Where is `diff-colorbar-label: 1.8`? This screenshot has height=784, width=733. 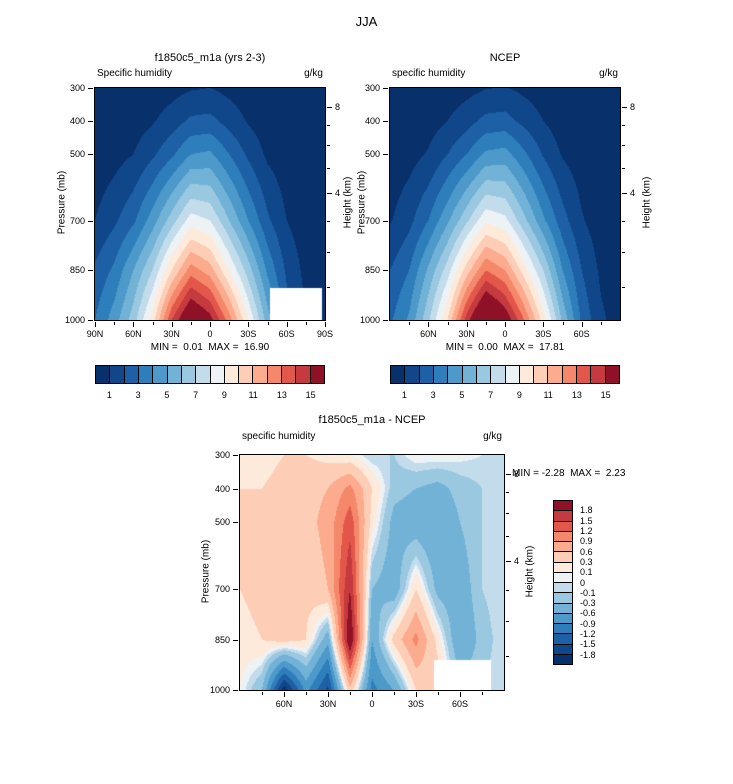
diff-colorbar-label: 1.8 is located at coordinates (586, 510).